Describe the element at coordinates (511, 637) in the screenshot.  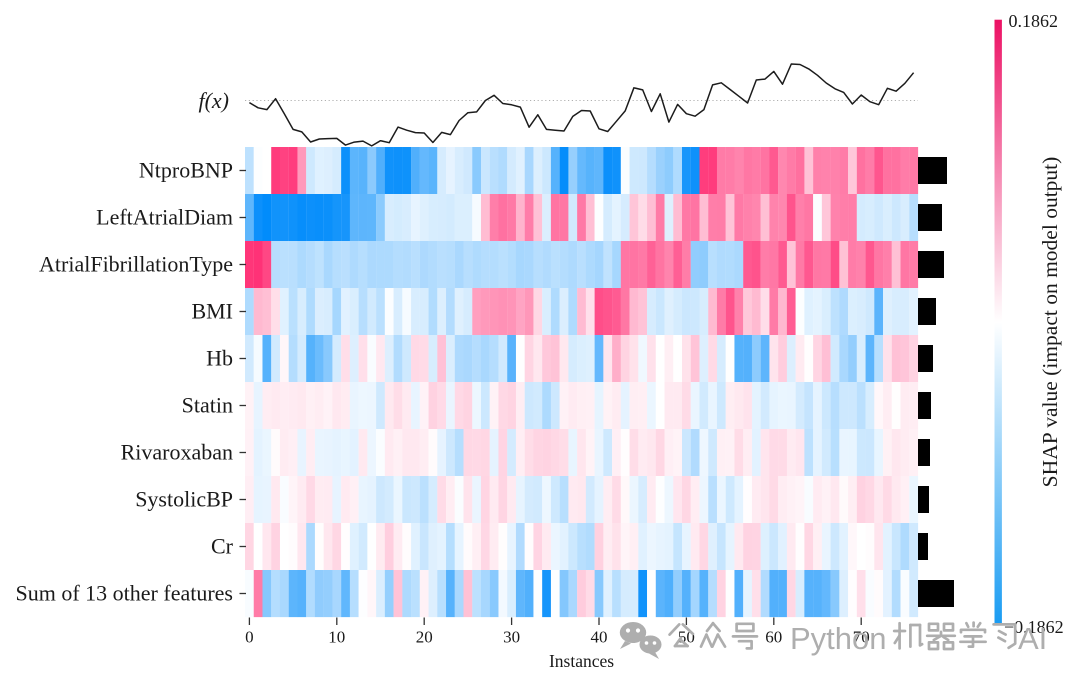
I see `svg-text: 30` at that location.